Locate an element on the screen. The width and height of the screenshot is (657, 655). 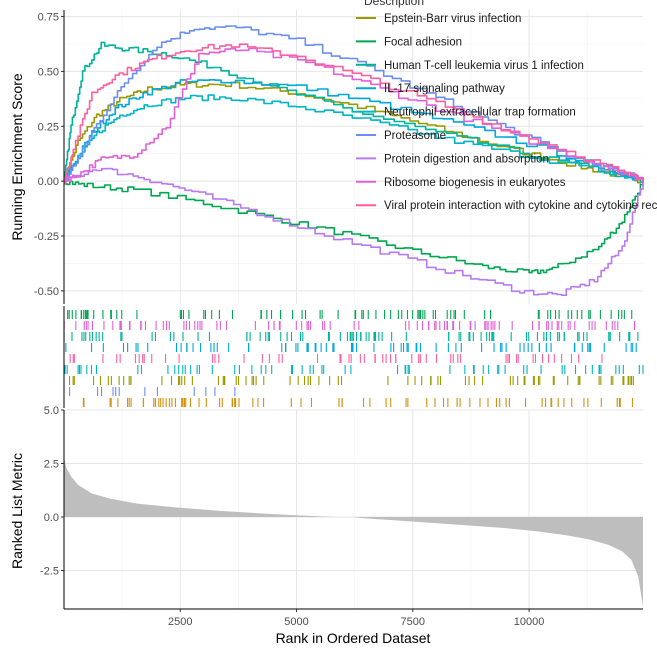
gene-hit-rows is located at coordinates (353, 358).